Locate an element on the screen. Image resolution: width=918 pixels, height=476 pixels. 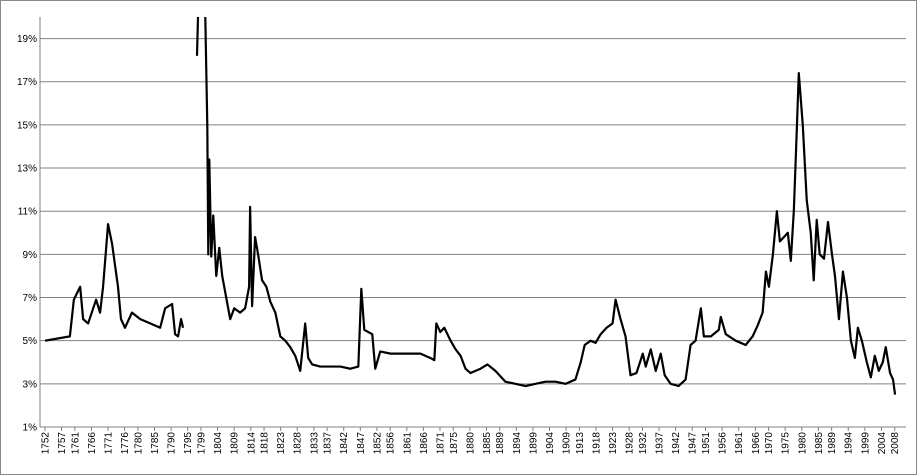
x-tick-label: 1918 is located at coordinates (596, 443).